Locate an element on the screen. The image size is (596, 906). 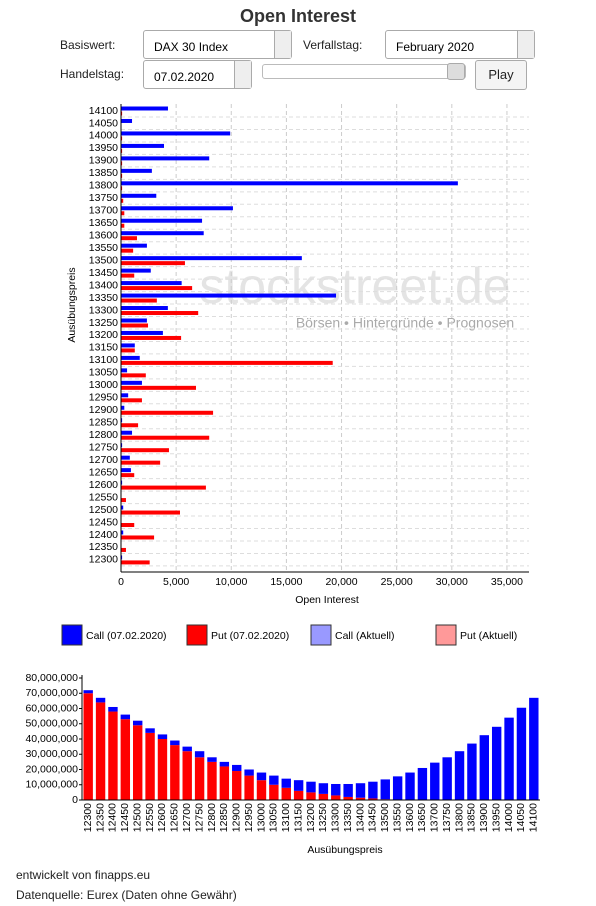
y-tick-label: 13050 is located at coordinates (103, 373).